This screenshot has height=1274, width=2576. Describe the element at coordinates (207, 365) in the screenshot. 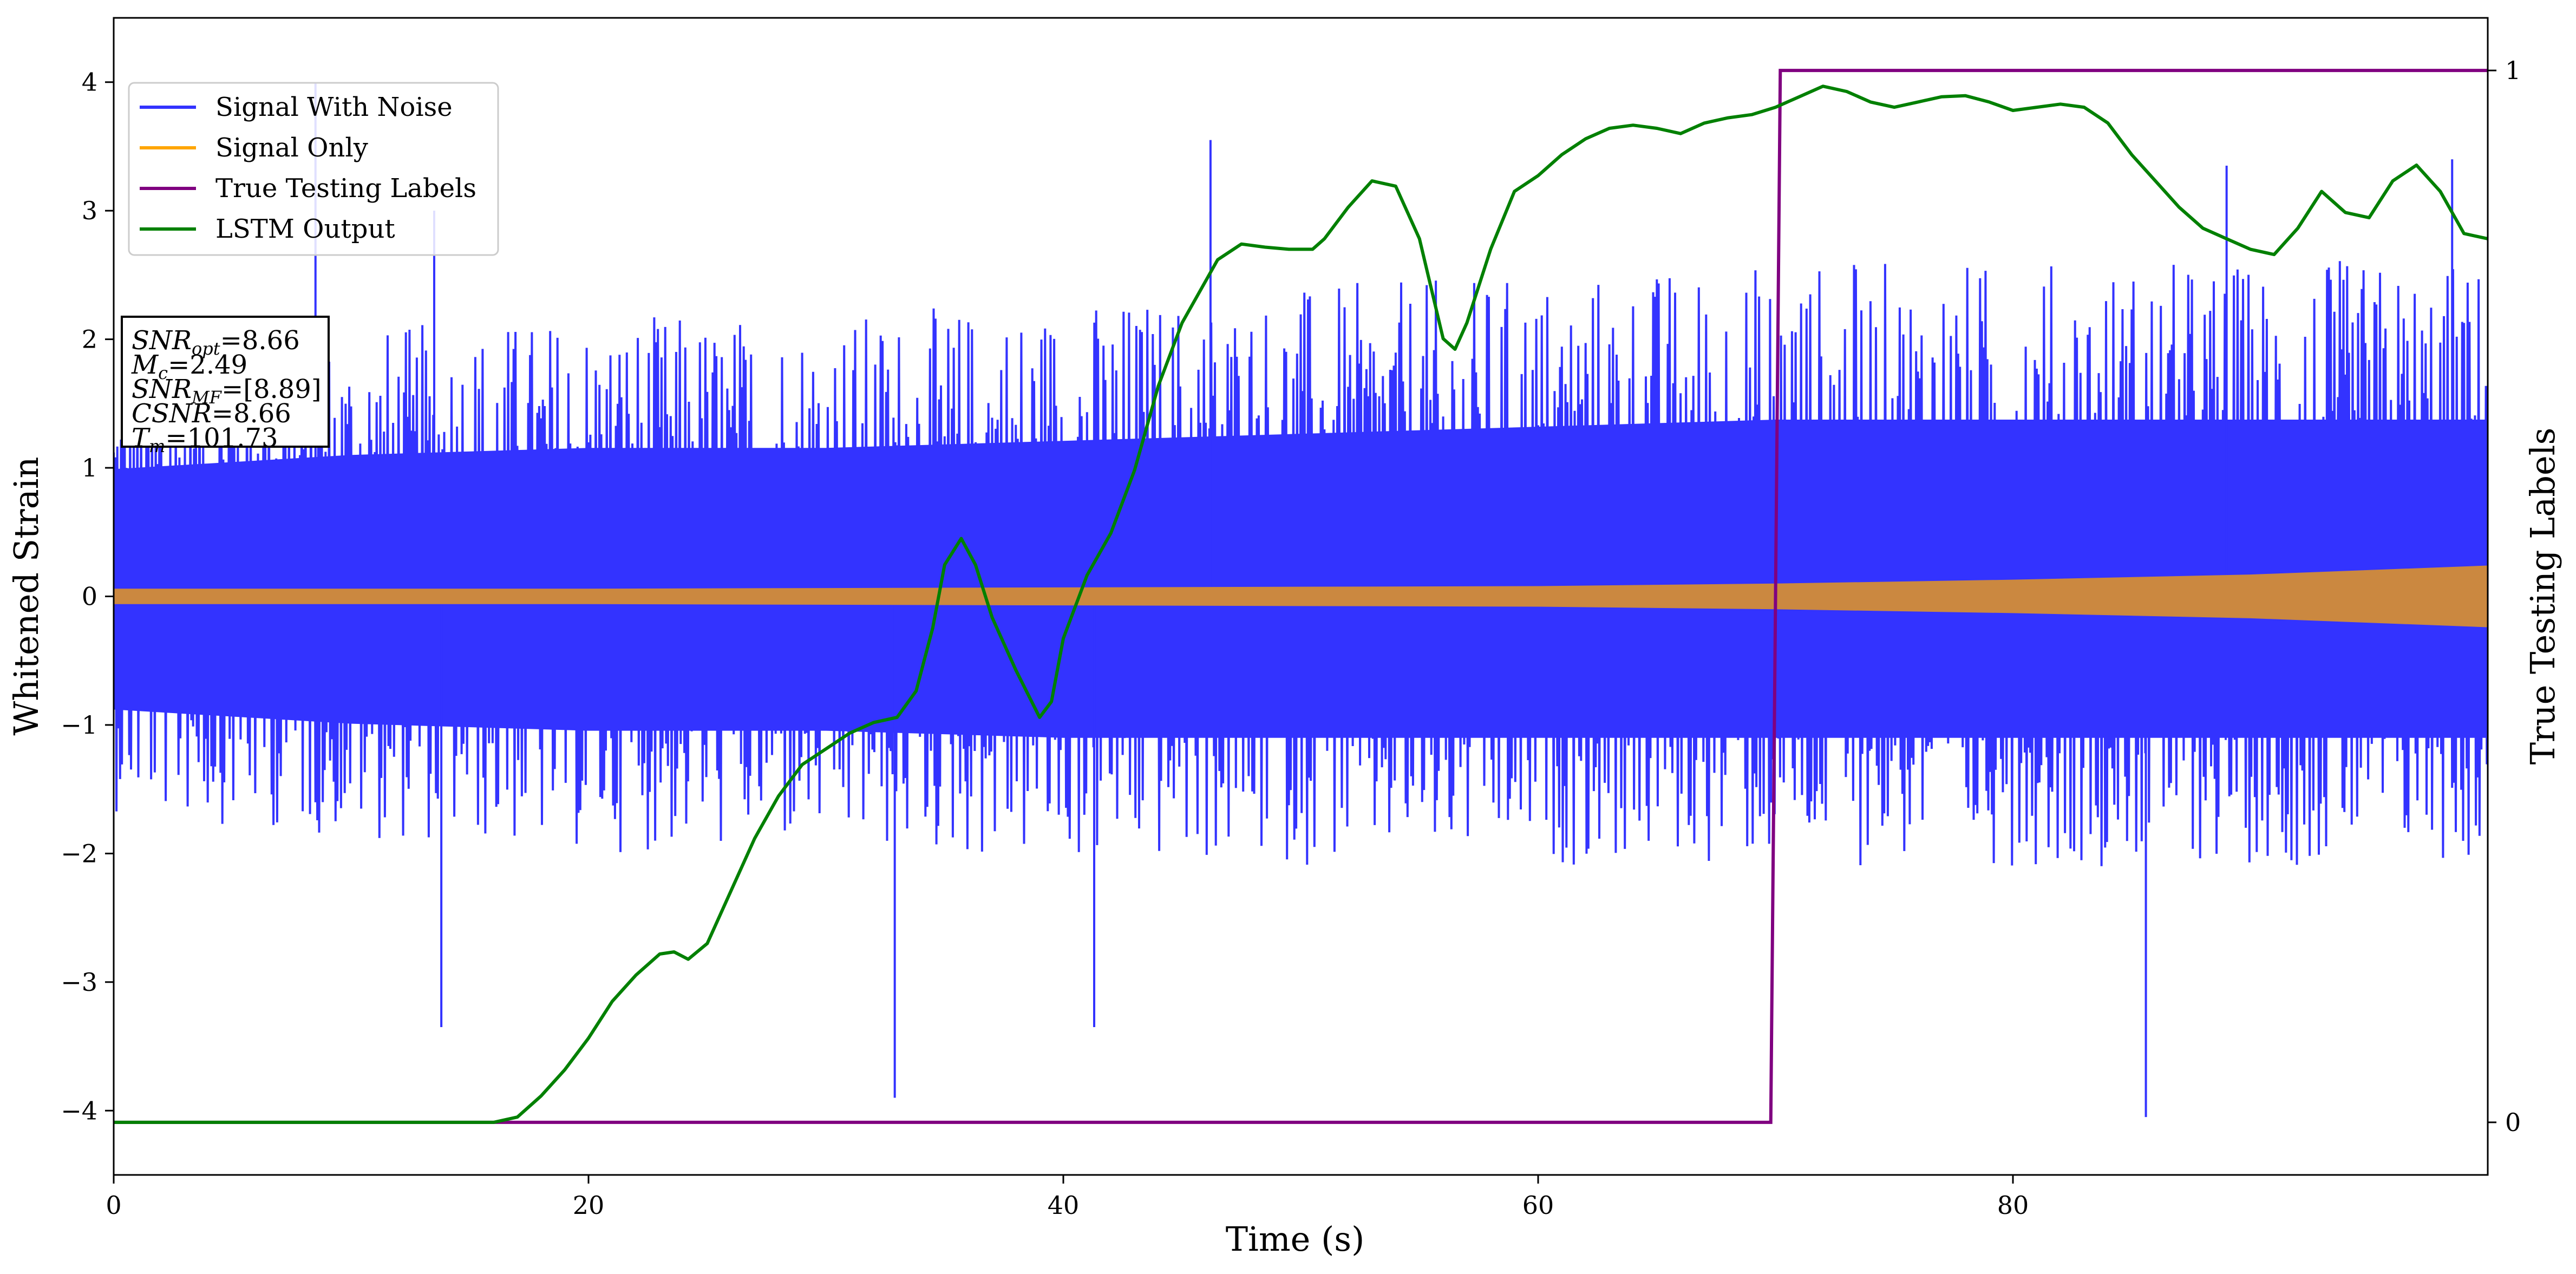

I see `annotation-value: =2.49` at that location.